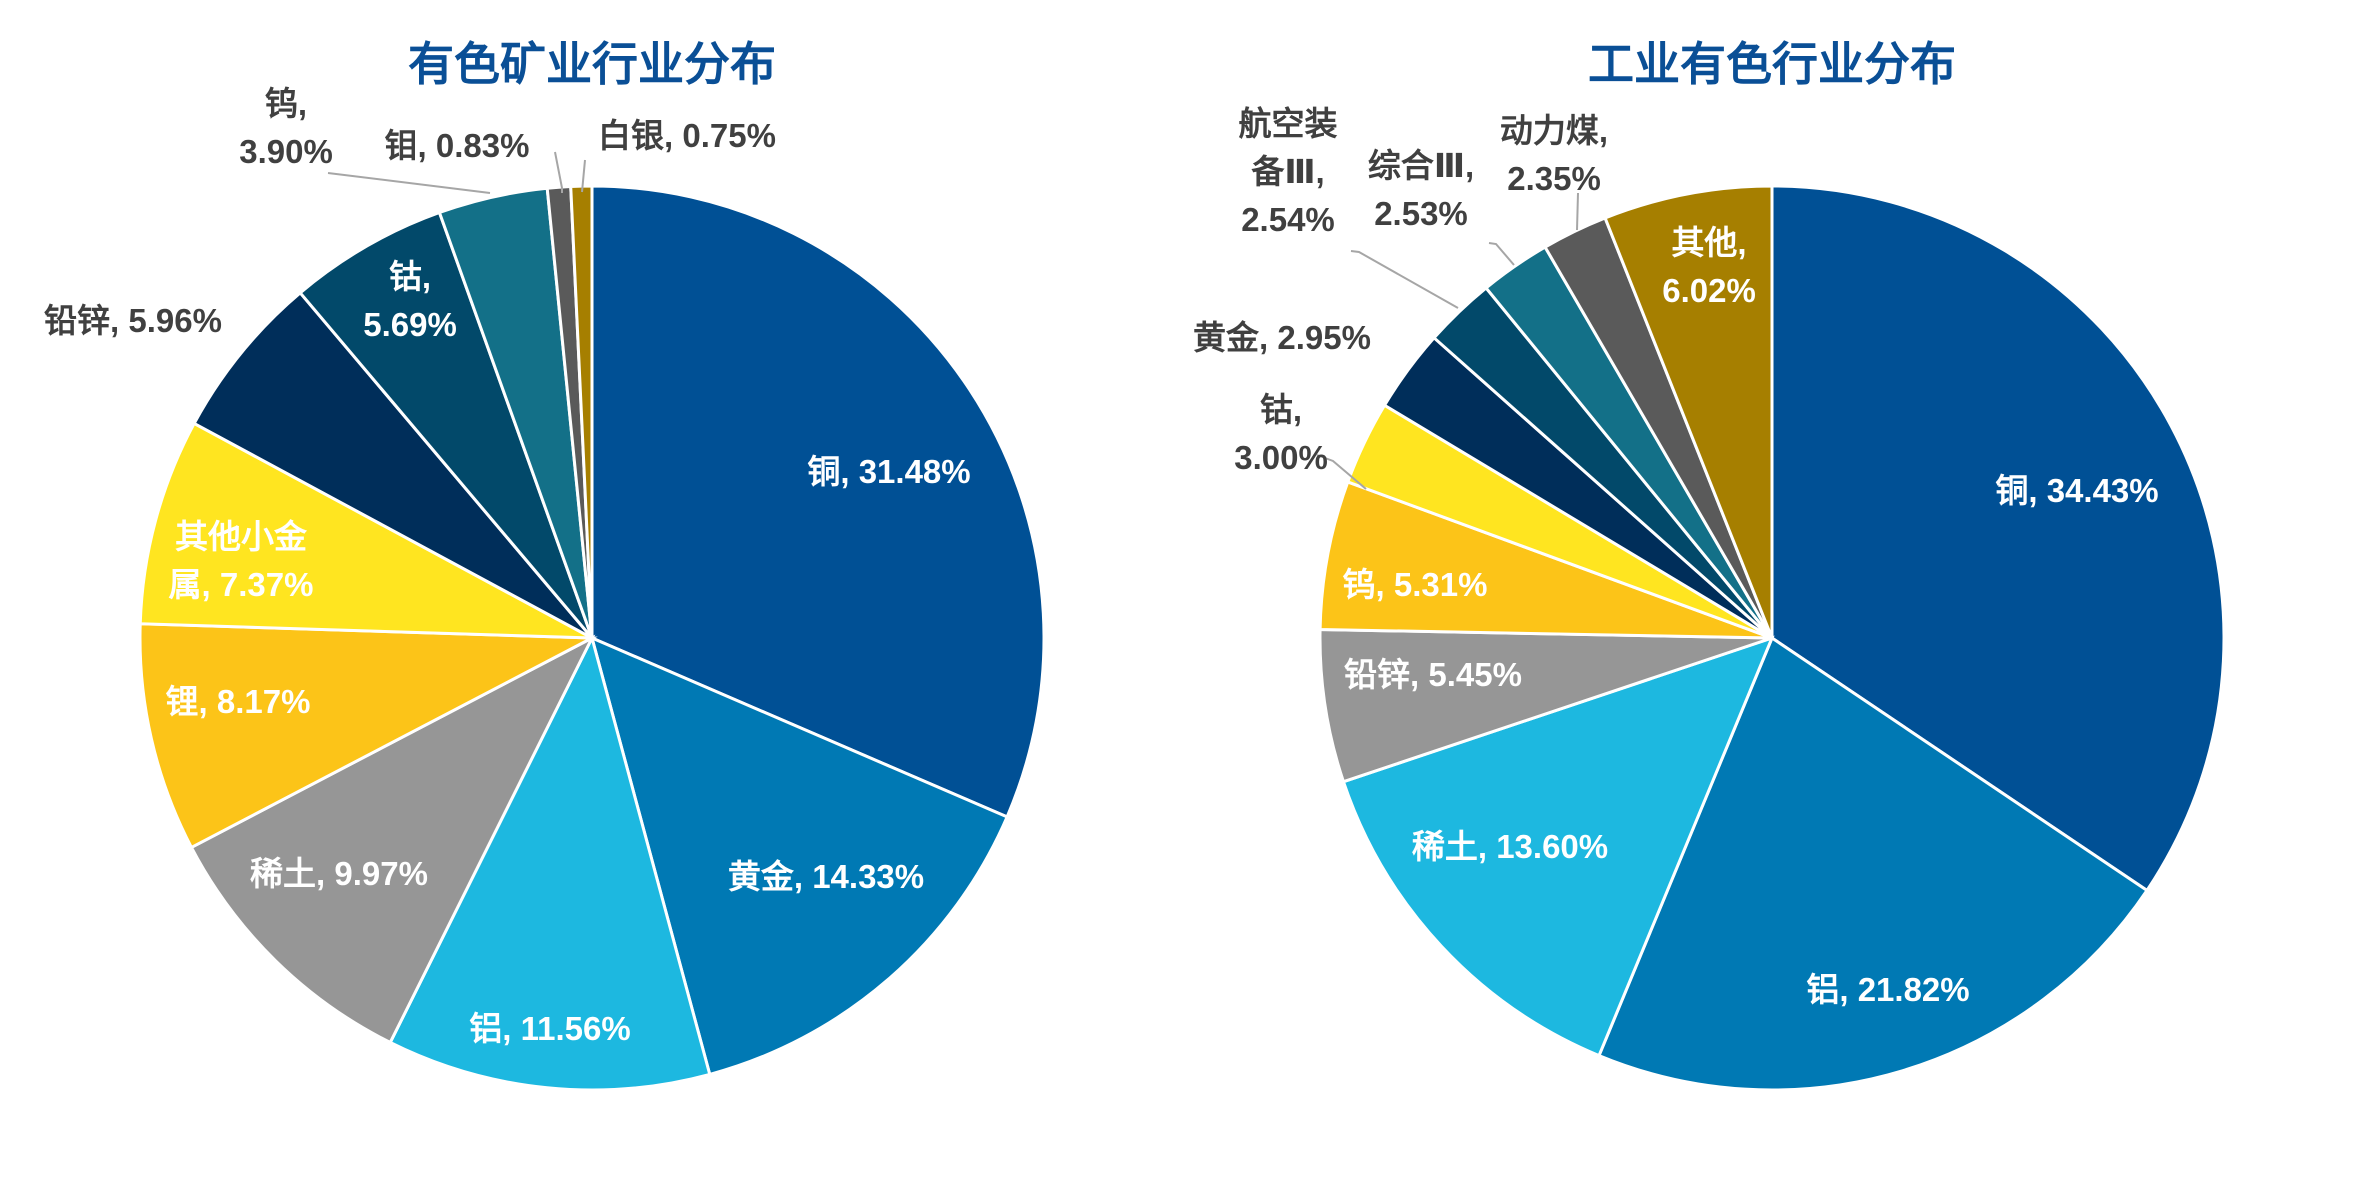  What do you see at coordinates (1421, 189) in the screenshot?
I see `data-label: 综合Ⅲ, 2.53%` at bounding box center [1421, 189].